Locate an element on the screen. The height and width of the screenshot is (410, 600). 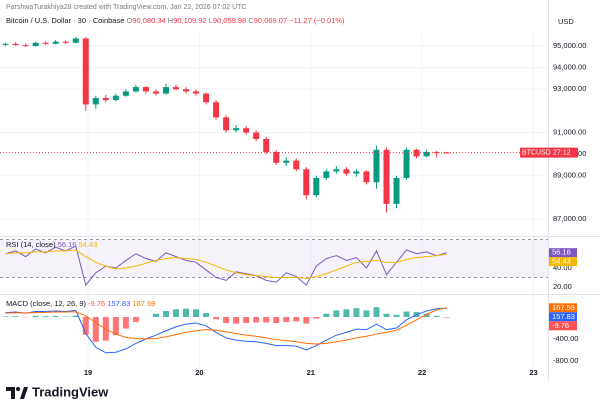
ohlc-value: 90,069.07 is located at coordinates (270, 20).